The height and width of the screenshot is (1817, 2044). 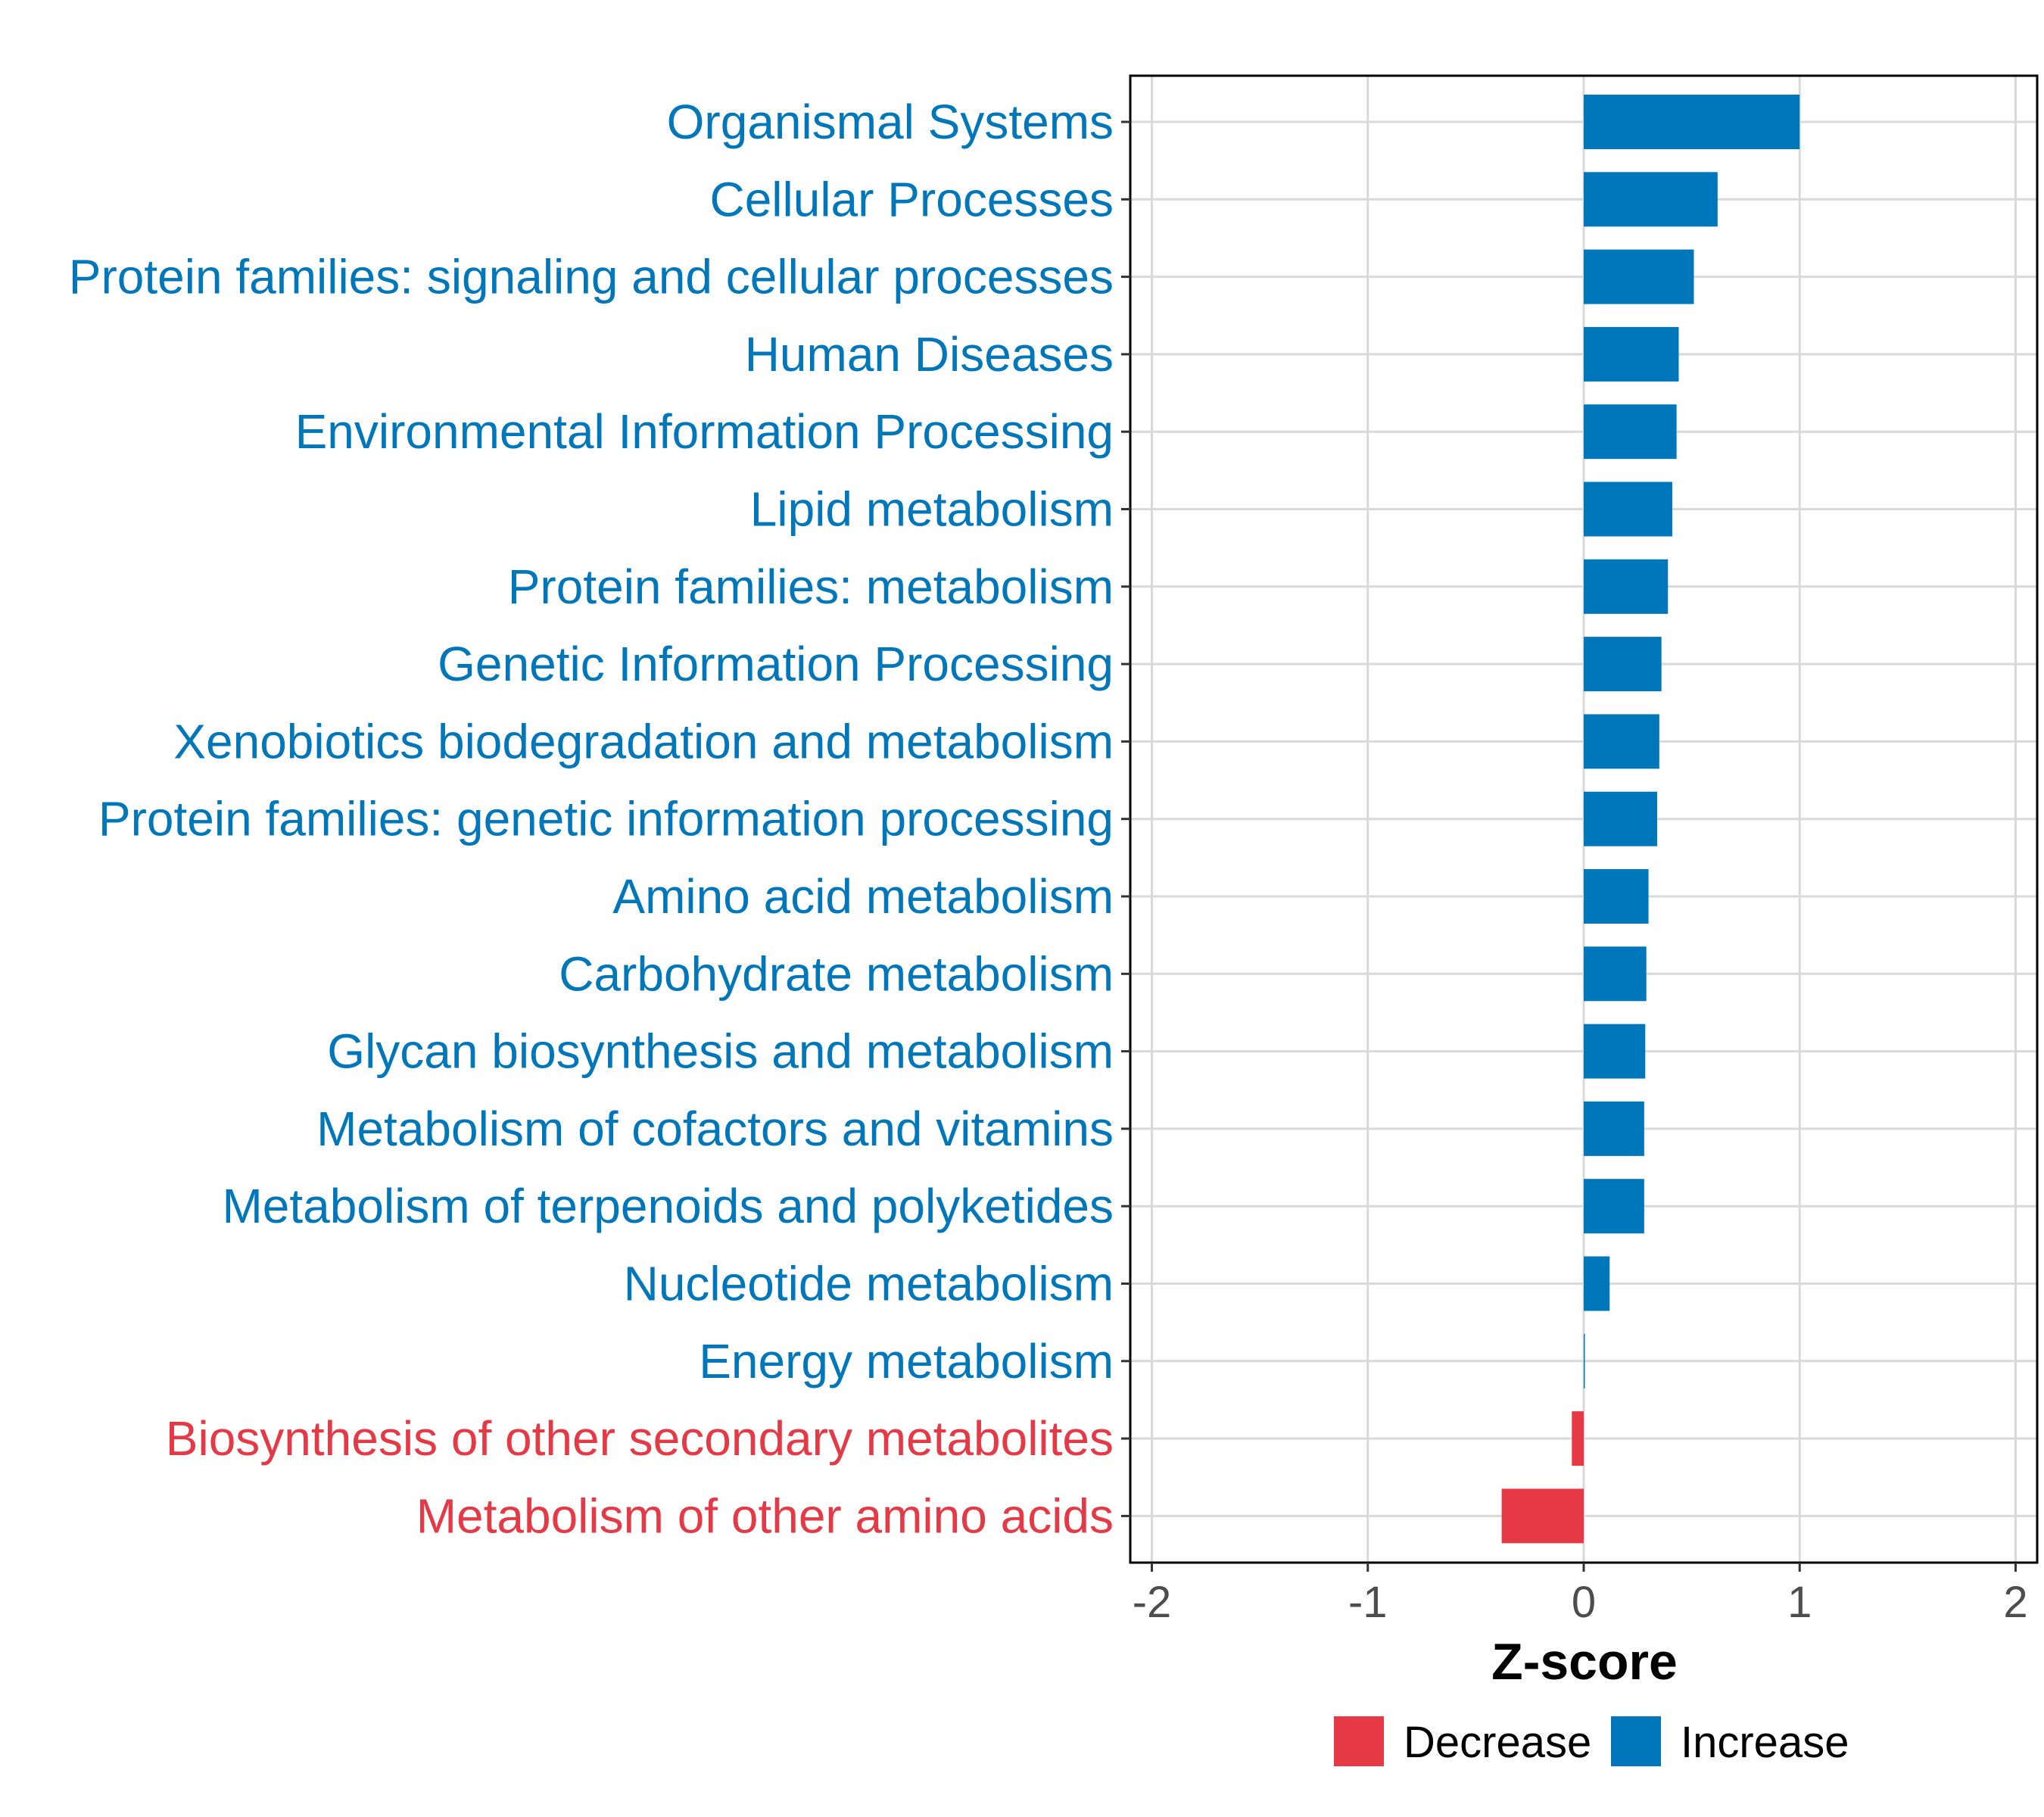 I want to click on y-tick-label: Metabolism of terpenoids and polyketides, so click(x=668, y=1206).